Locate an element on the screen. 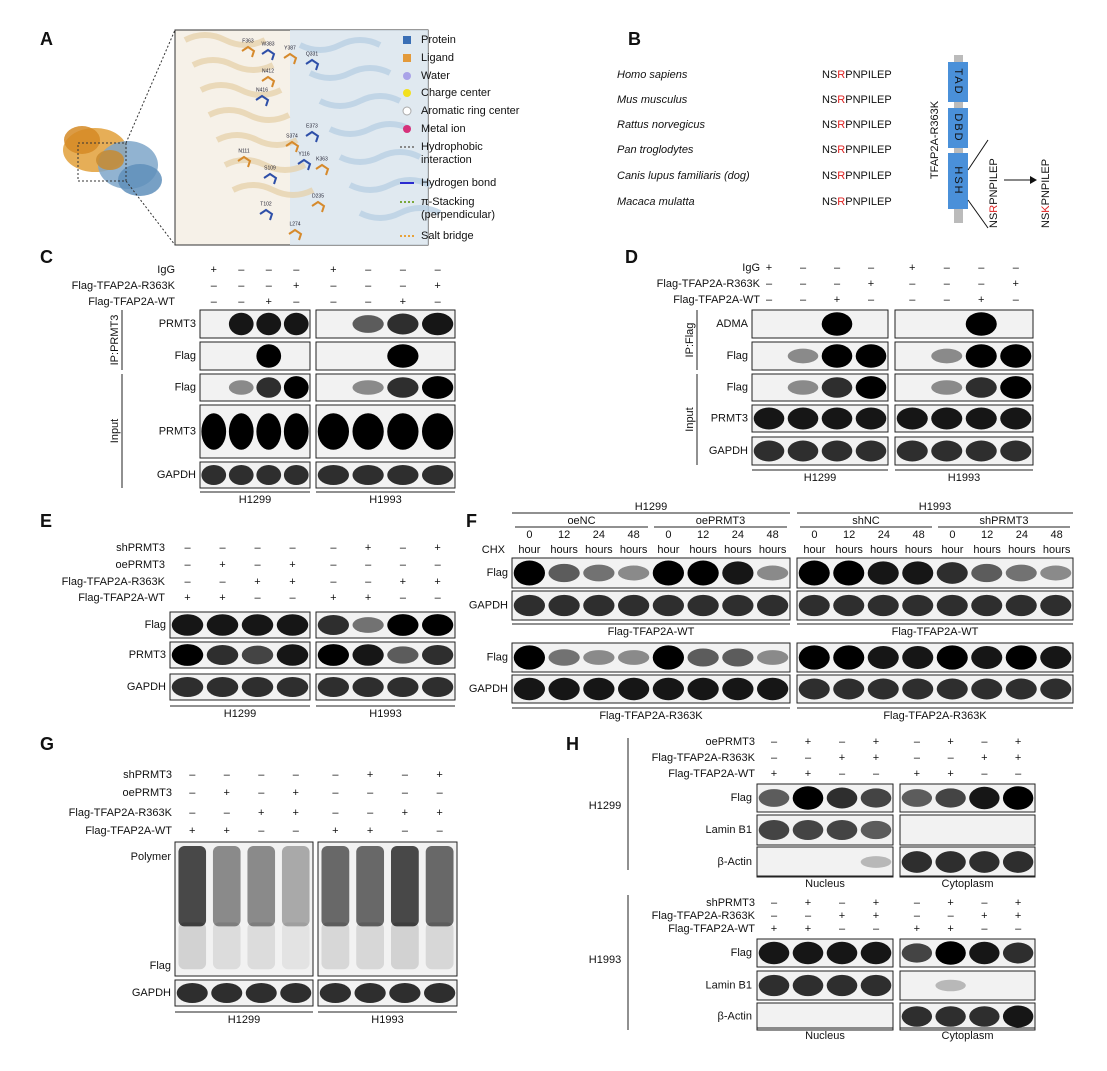 This screenshot has height=1071, width=1107. legend-label: π-Stacking is located at coordinates (447, 202).